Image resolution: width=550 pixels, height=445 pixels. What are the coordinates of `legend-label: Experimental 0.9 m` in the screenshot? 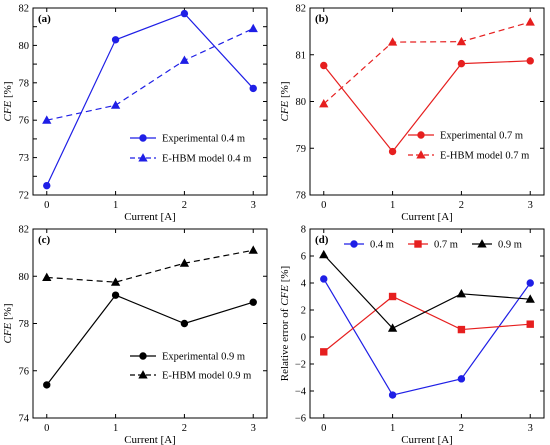 It's located at (203, 357).